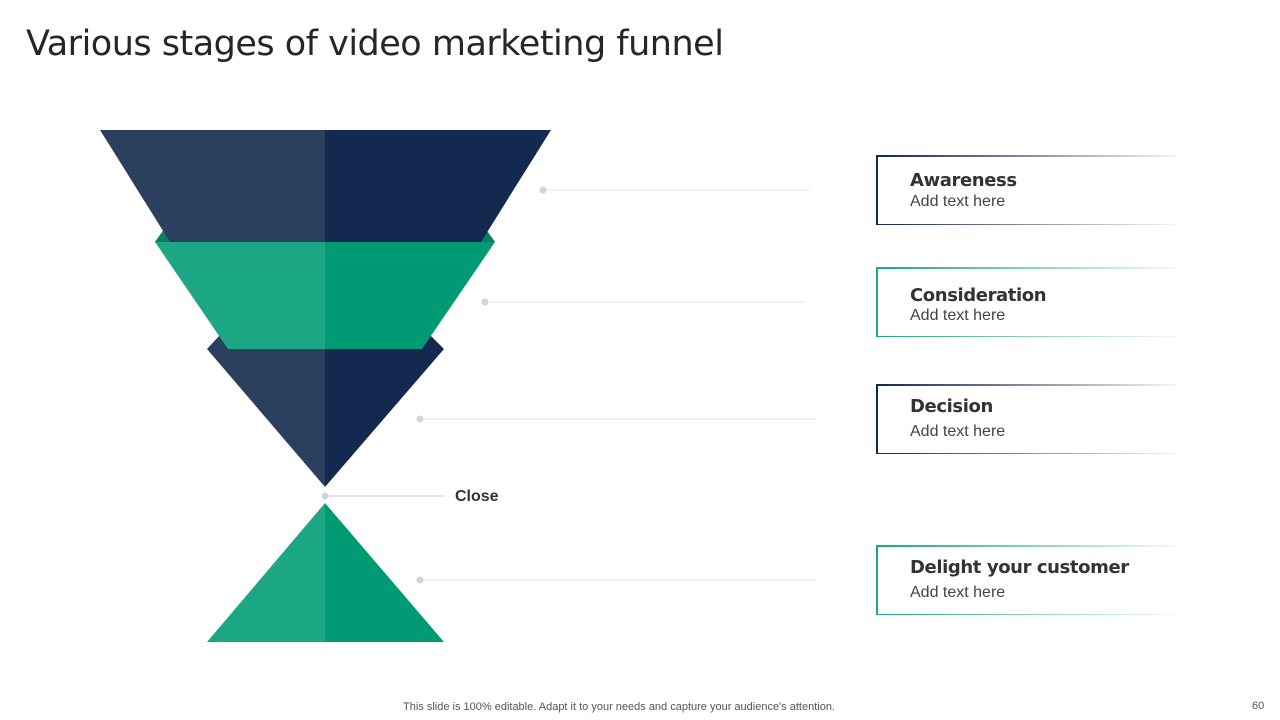  What do you see at coordinates (325, 411) in the screenshot?
I see `funnel-decision-layer` at bounding box center [325, 411].